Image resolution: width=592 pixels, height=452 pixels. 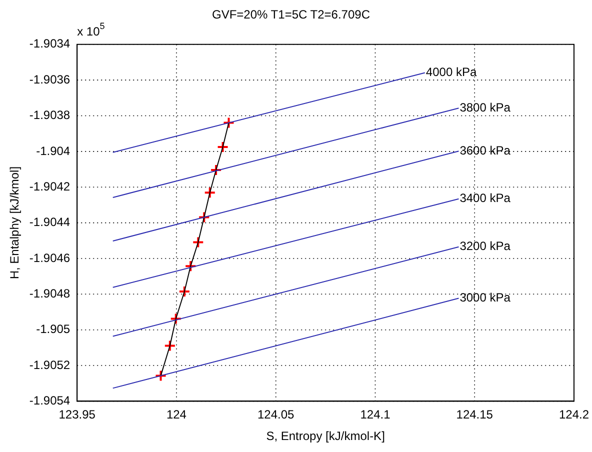 What do you see at coordinates (574, 415) in the screenshot?
I see `x-tick-label: 124.2` at bounding box center [574, 415].